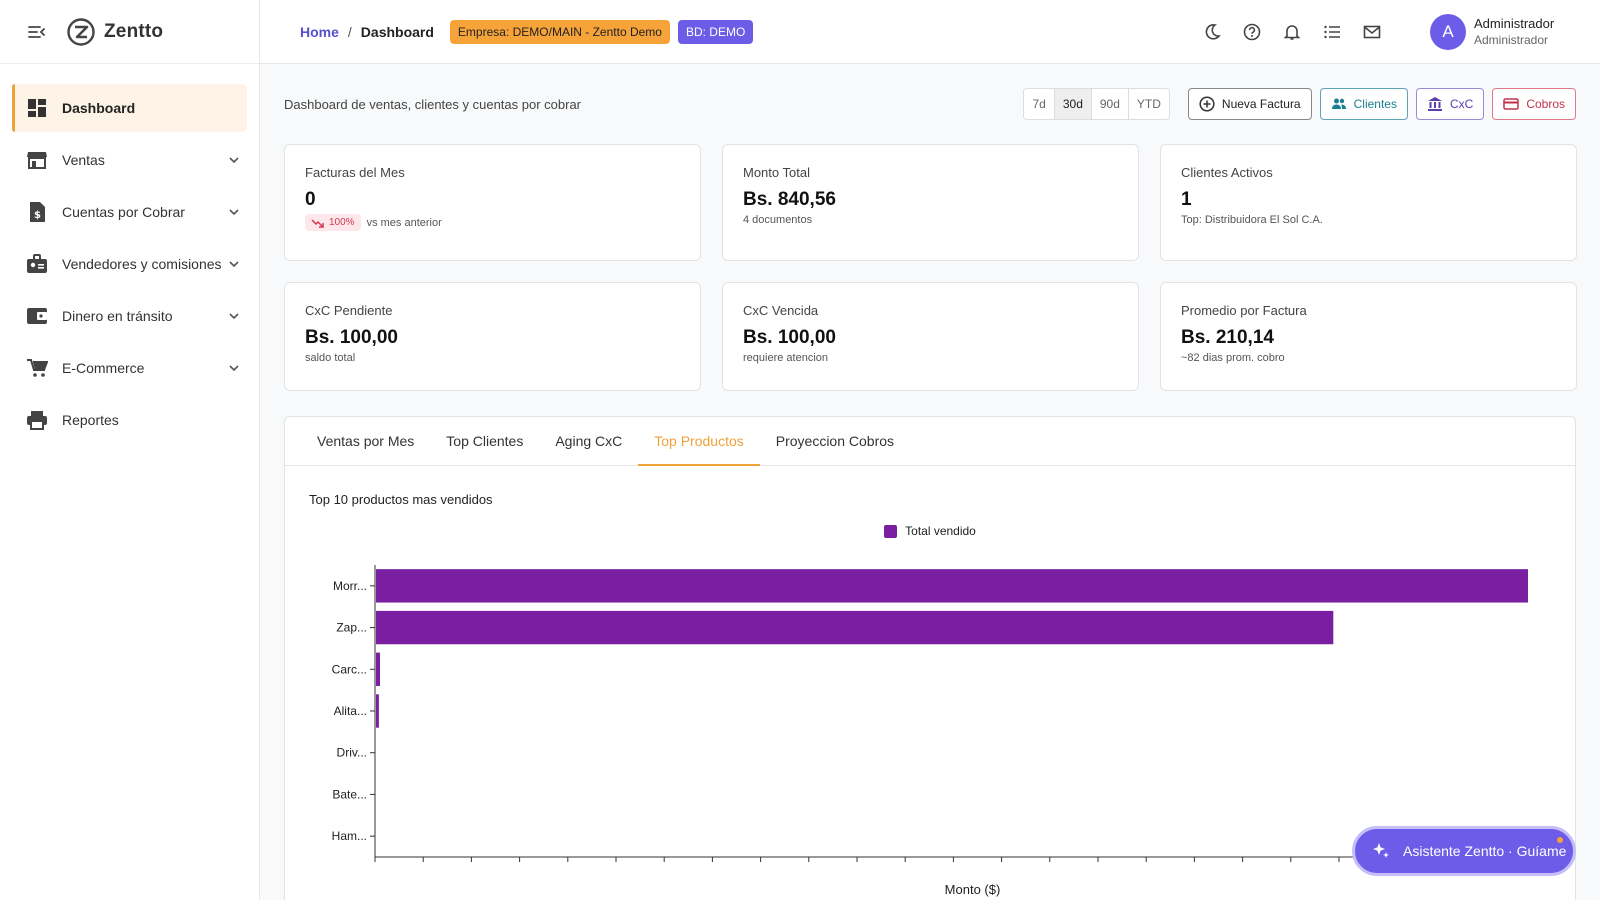 The width and height of the screenshot is (1600, 900). I want to click on cxc-button: CxC, so click(1450, 104).